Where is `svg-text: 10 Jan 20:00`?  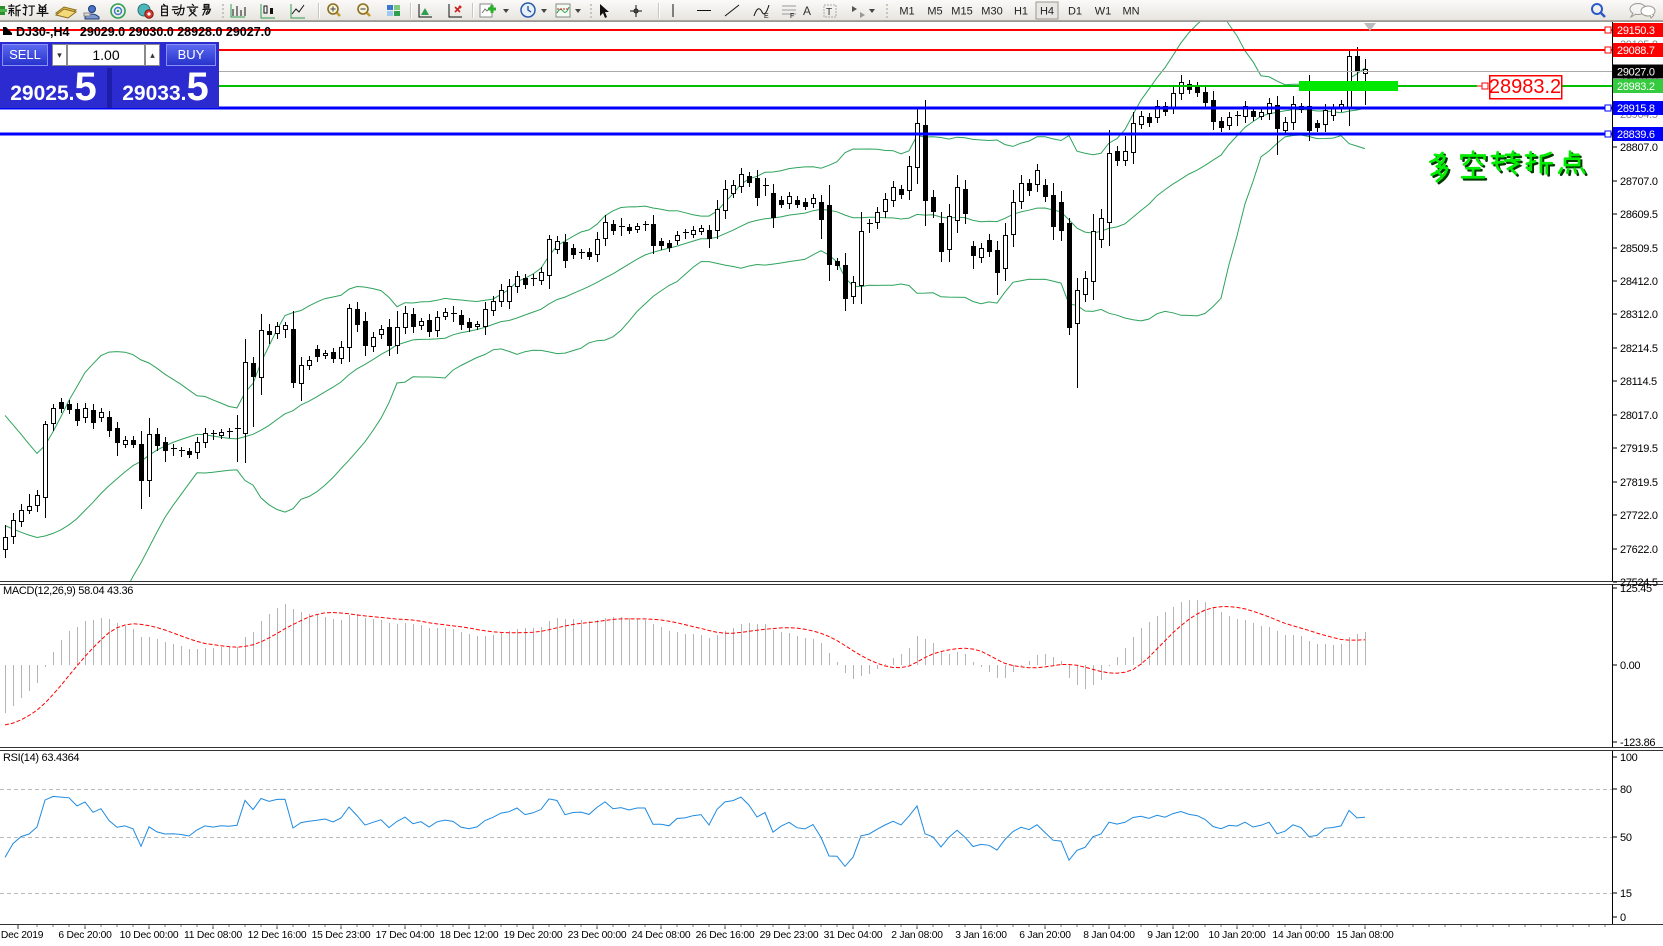 svg-text: 10 Jan 20:00 is located at coordinates (1237, 935).